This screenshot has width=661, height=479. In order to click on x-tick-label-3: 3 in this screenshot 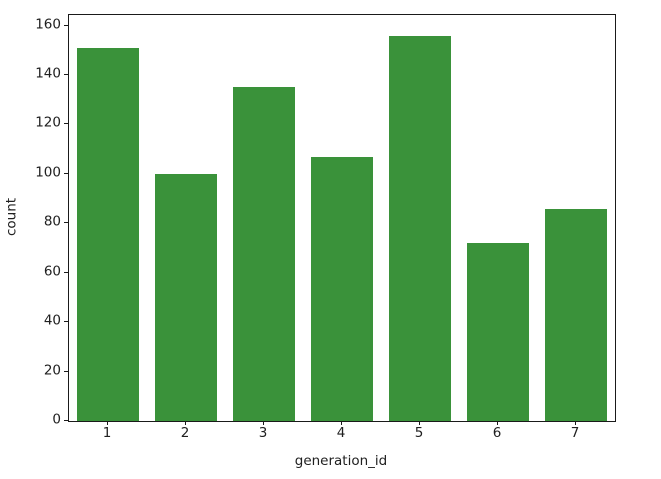, I will do `click(263, 433)`.